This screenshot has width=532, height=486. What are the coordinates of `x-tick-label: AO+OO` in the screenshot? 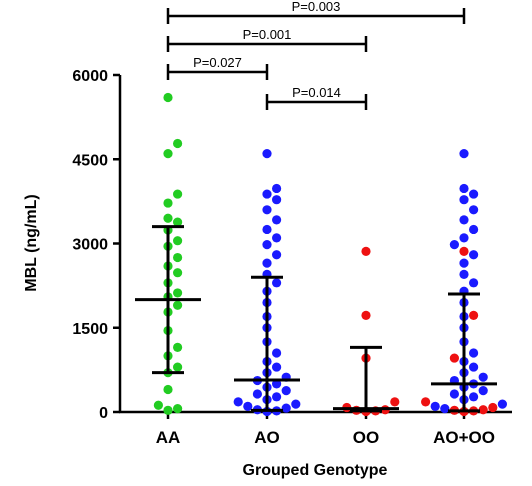 It's located at (464, 437).